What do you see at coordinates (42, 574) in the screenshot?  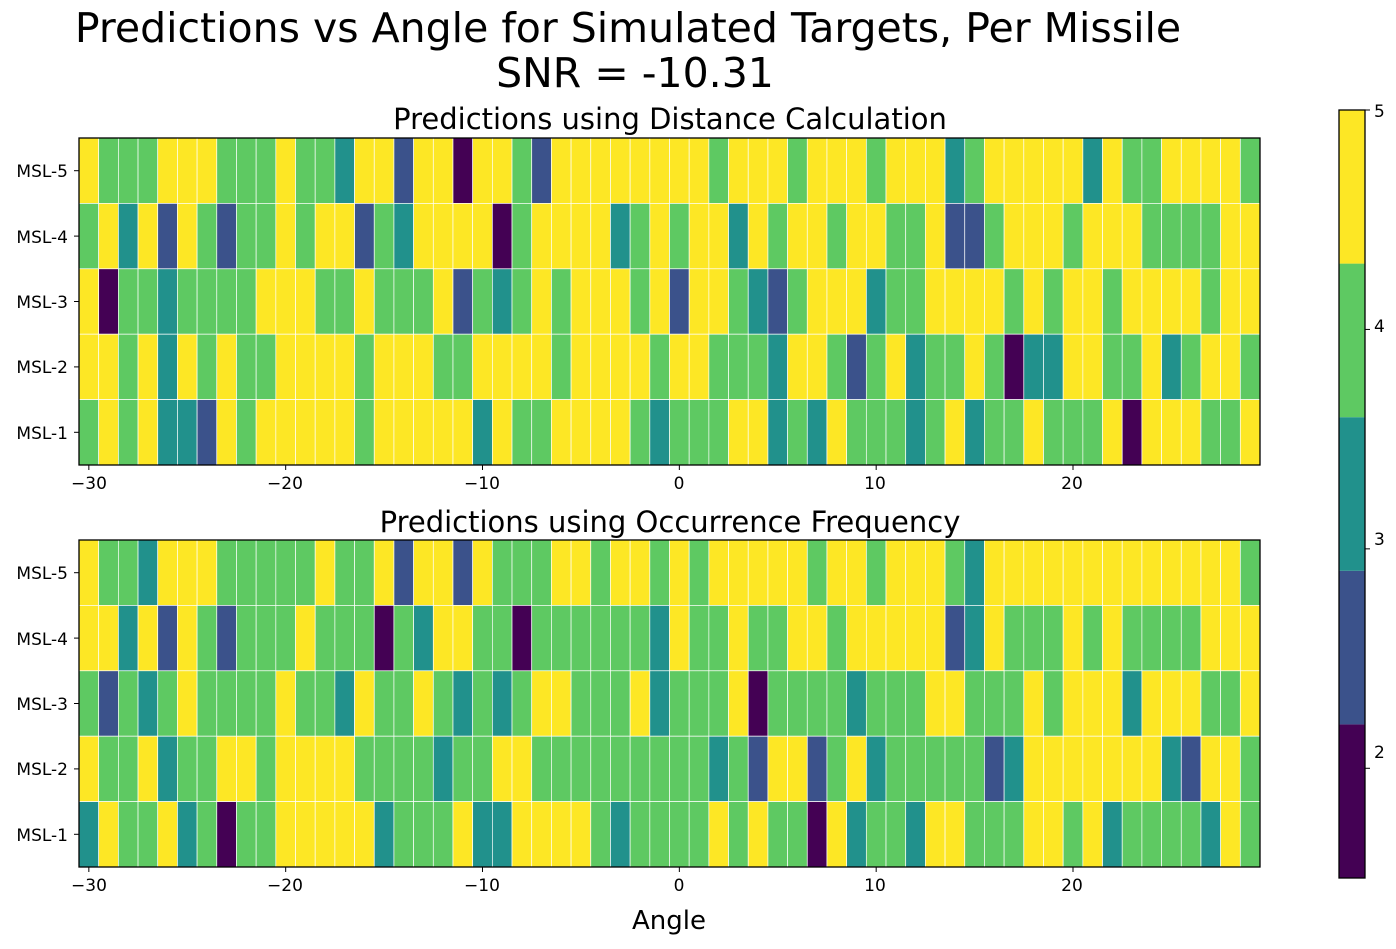 I see `y-tick-label: MSL-5` at bounding box center [42, 574].